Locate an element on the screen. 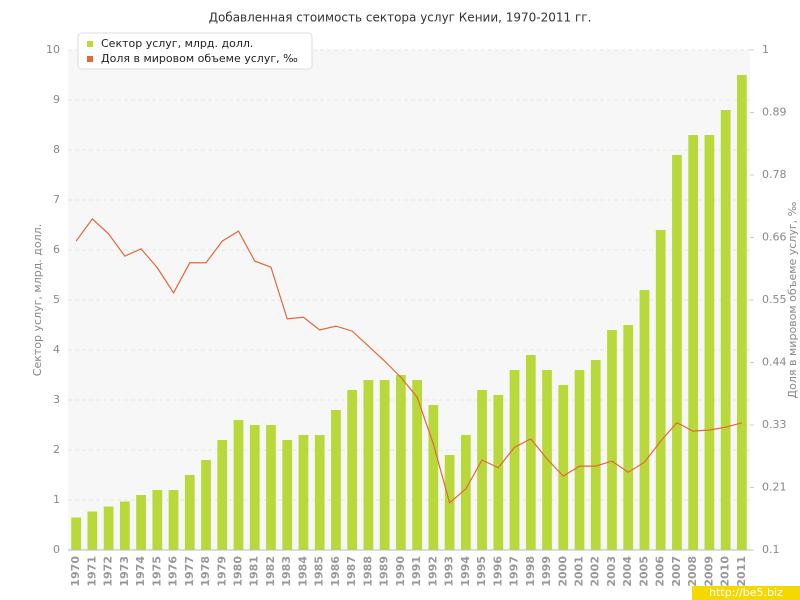  x-tick-label: 1997 is located at coordinates (514, 571).